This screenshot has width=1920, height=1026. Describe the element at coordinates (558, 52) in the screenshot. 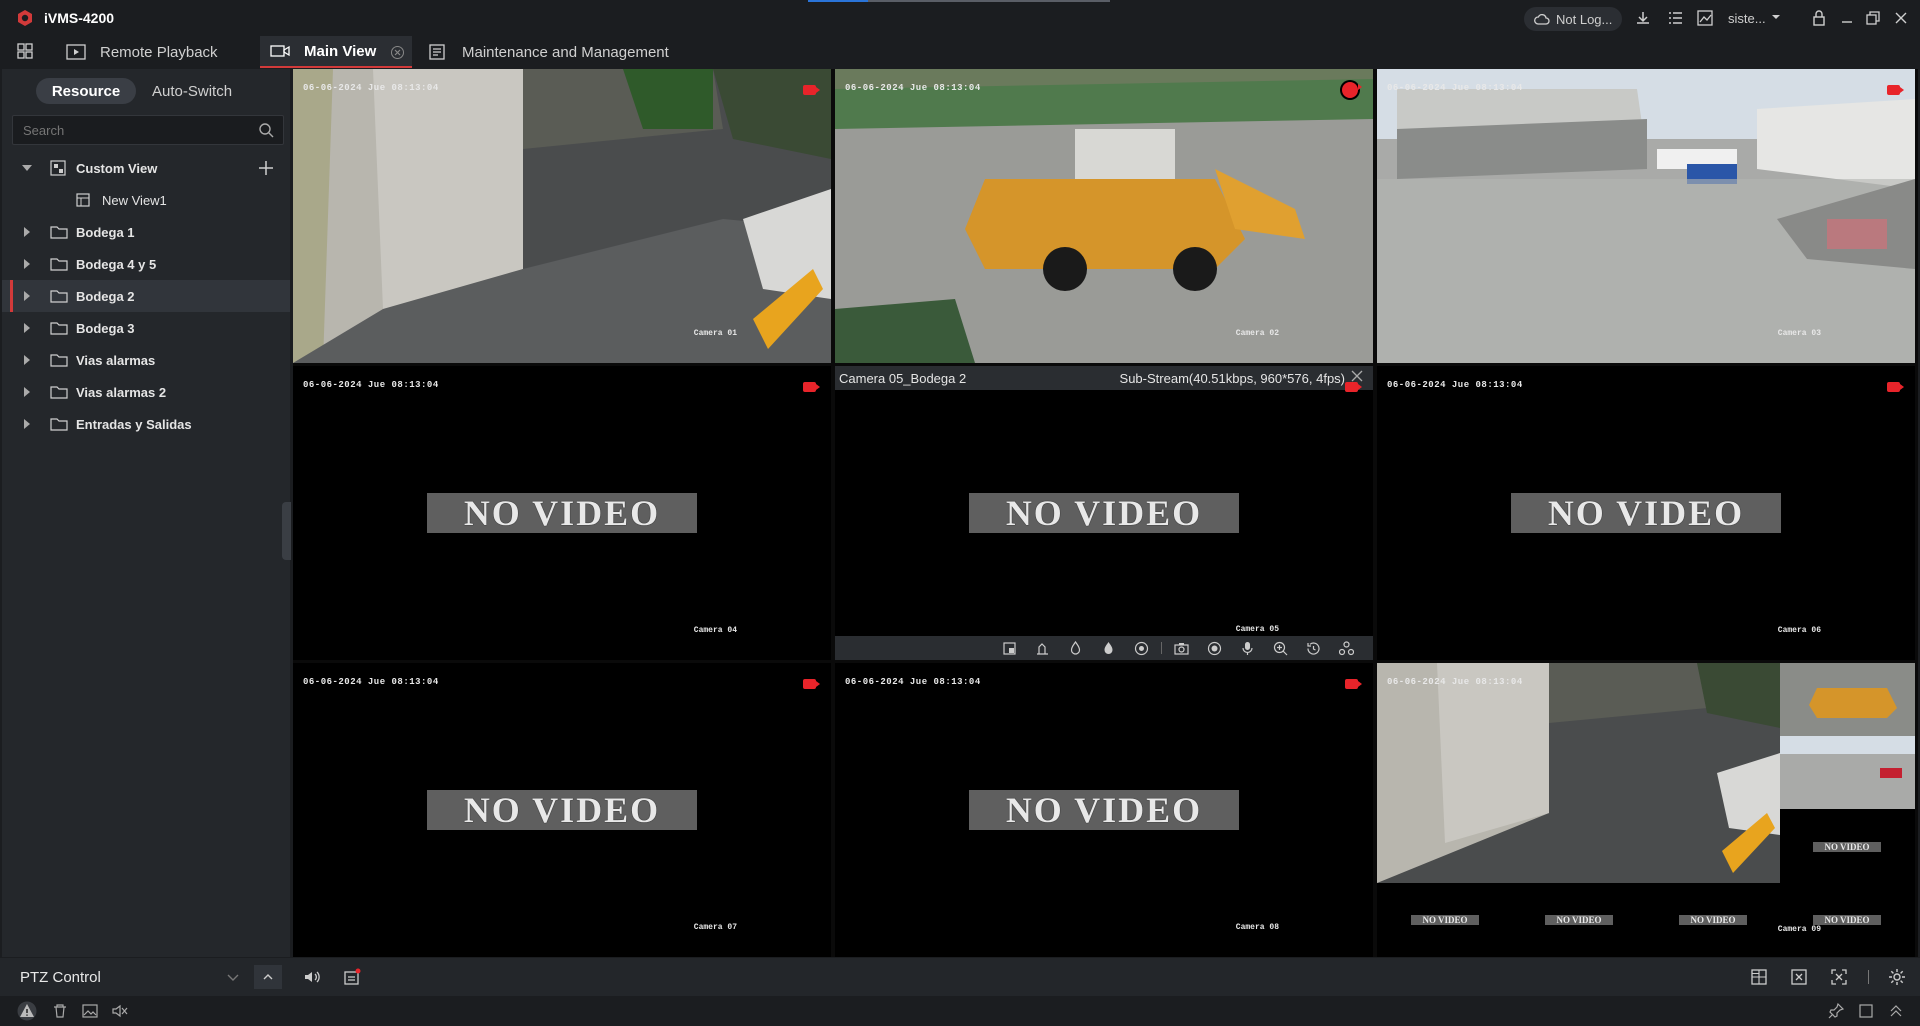

I see `tab-maintenance-management: Maintenance and Management` at that location.